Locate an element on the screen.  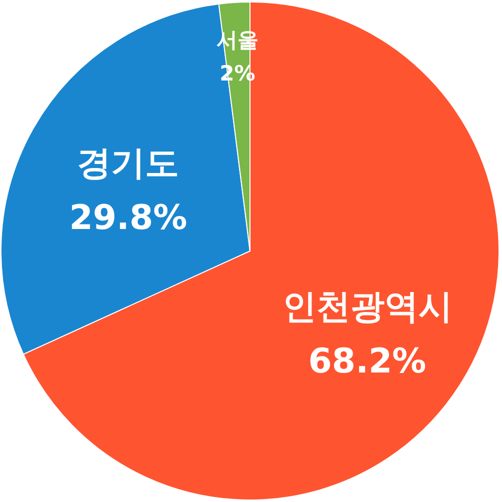
data-label: 68.2% is located at coordinates (367, 361).